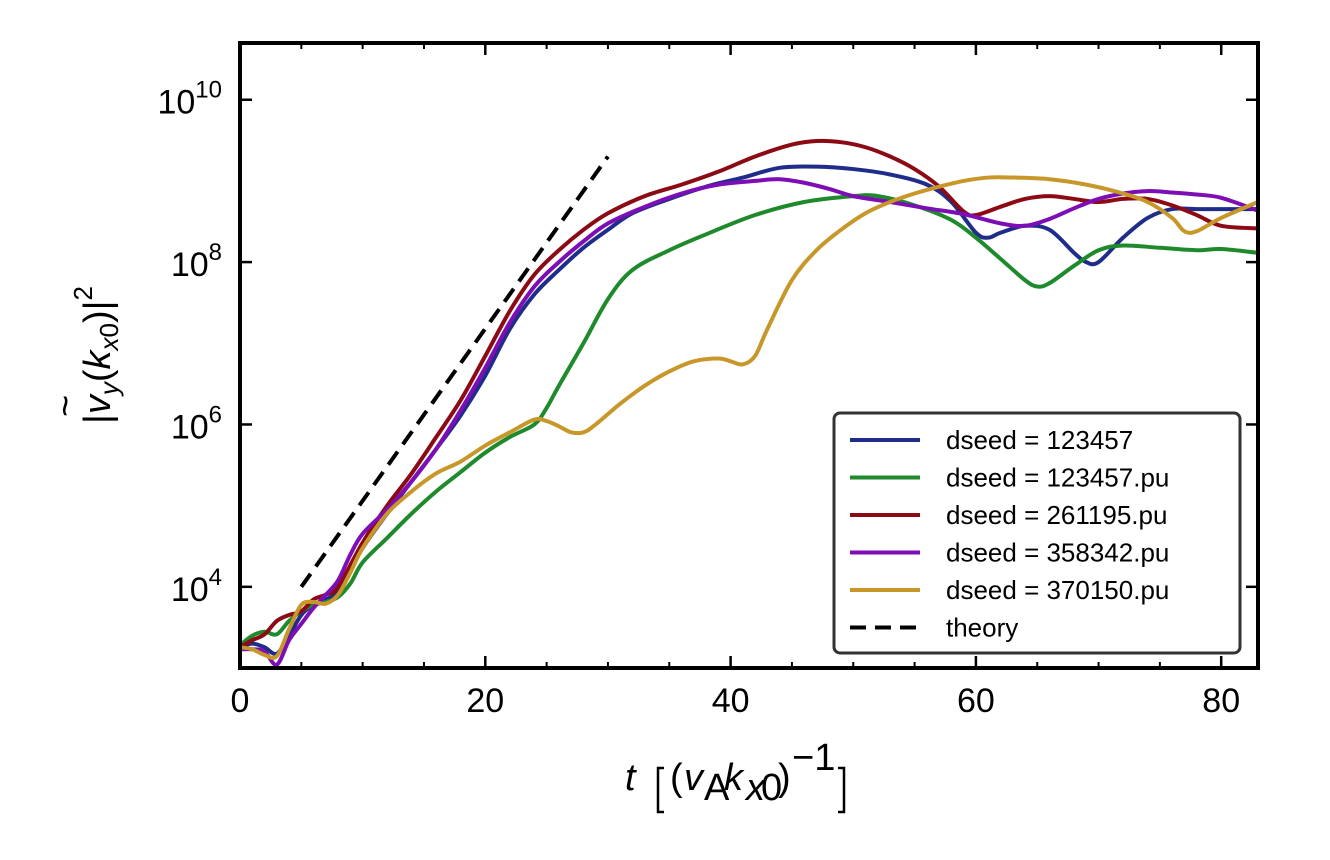  I want to click on x-tick-label: 80, so click(1221, 701).